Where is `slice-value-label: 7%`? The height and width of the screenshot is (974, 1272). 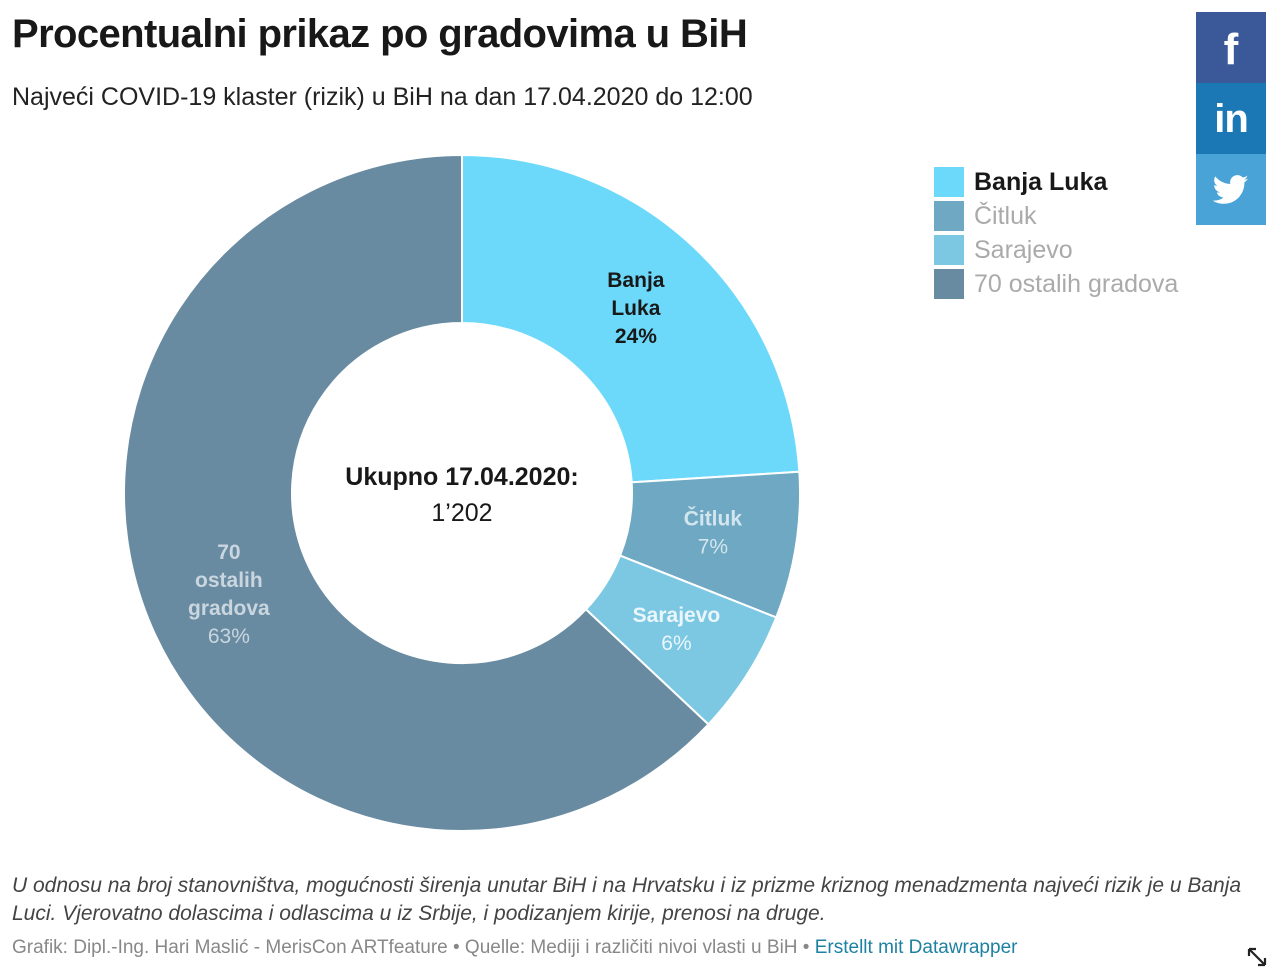 slice-value-label: 7% is located at coordinates (713, 547).